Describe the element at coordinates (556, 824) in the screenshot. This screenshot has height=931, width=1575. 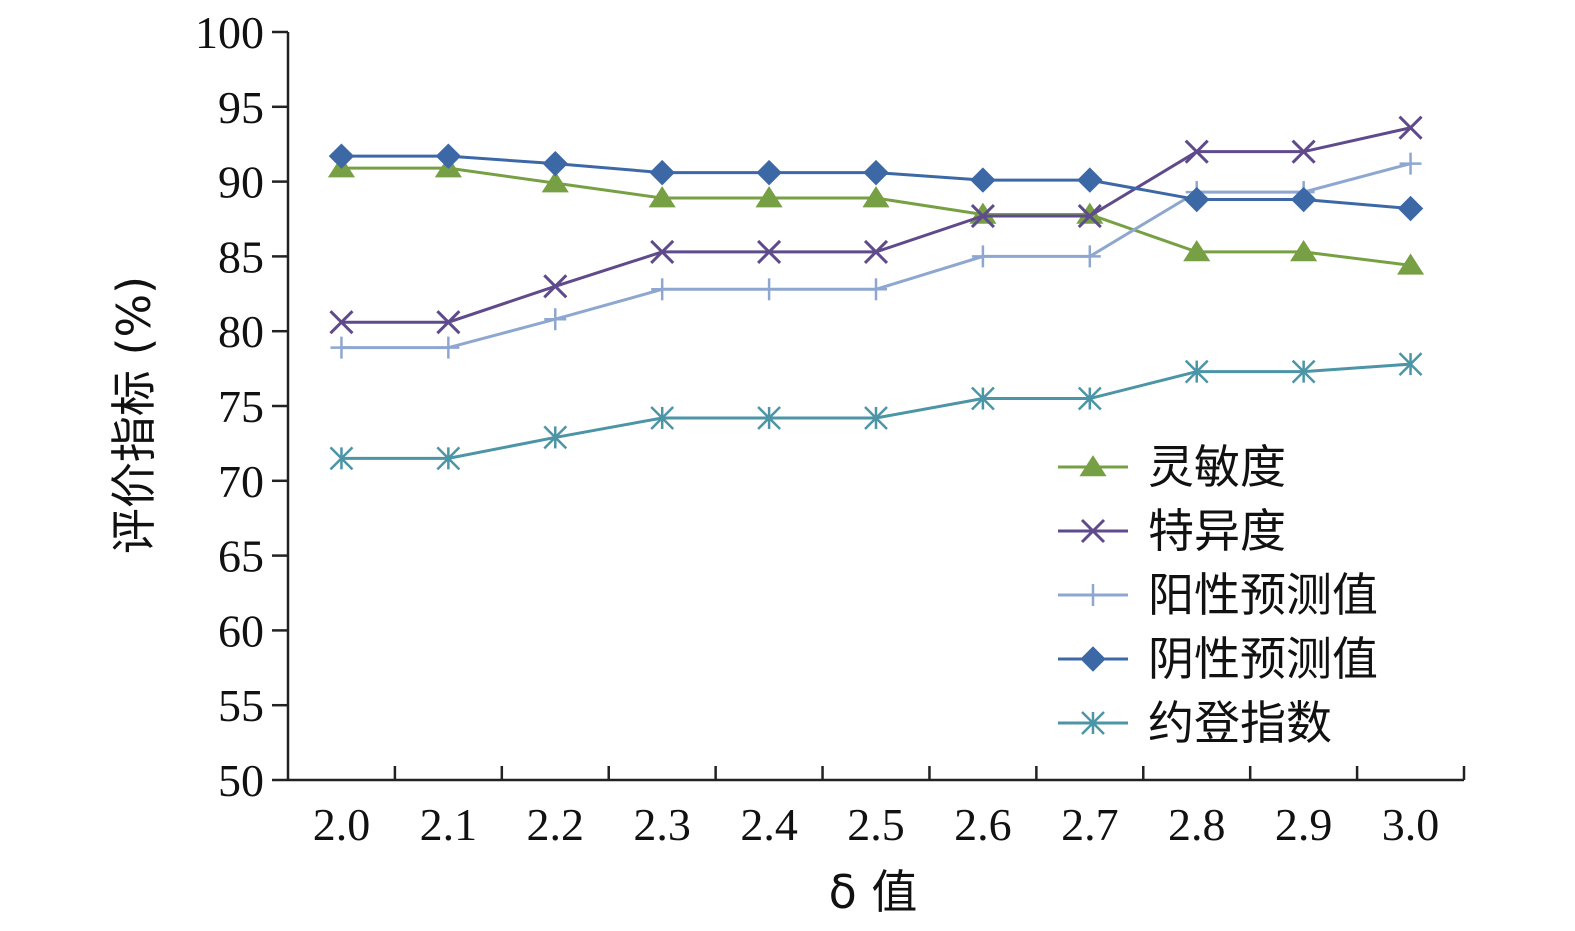
I see `x-tick-label: 2.2` at that location.